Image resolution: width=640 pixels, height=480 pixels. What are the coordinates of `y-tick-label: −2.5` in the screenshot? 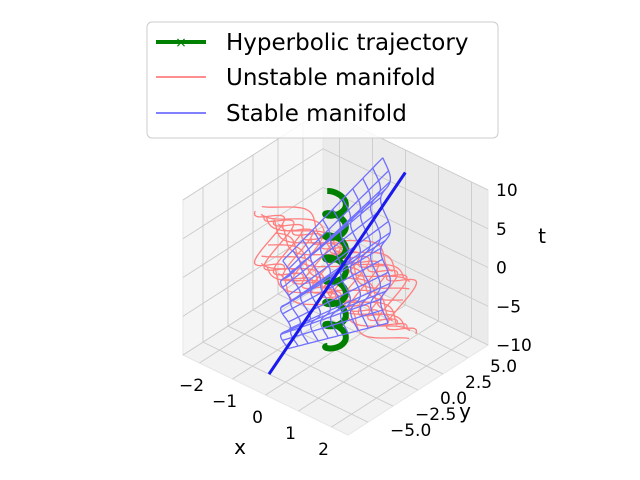 It's located at (435, 415).